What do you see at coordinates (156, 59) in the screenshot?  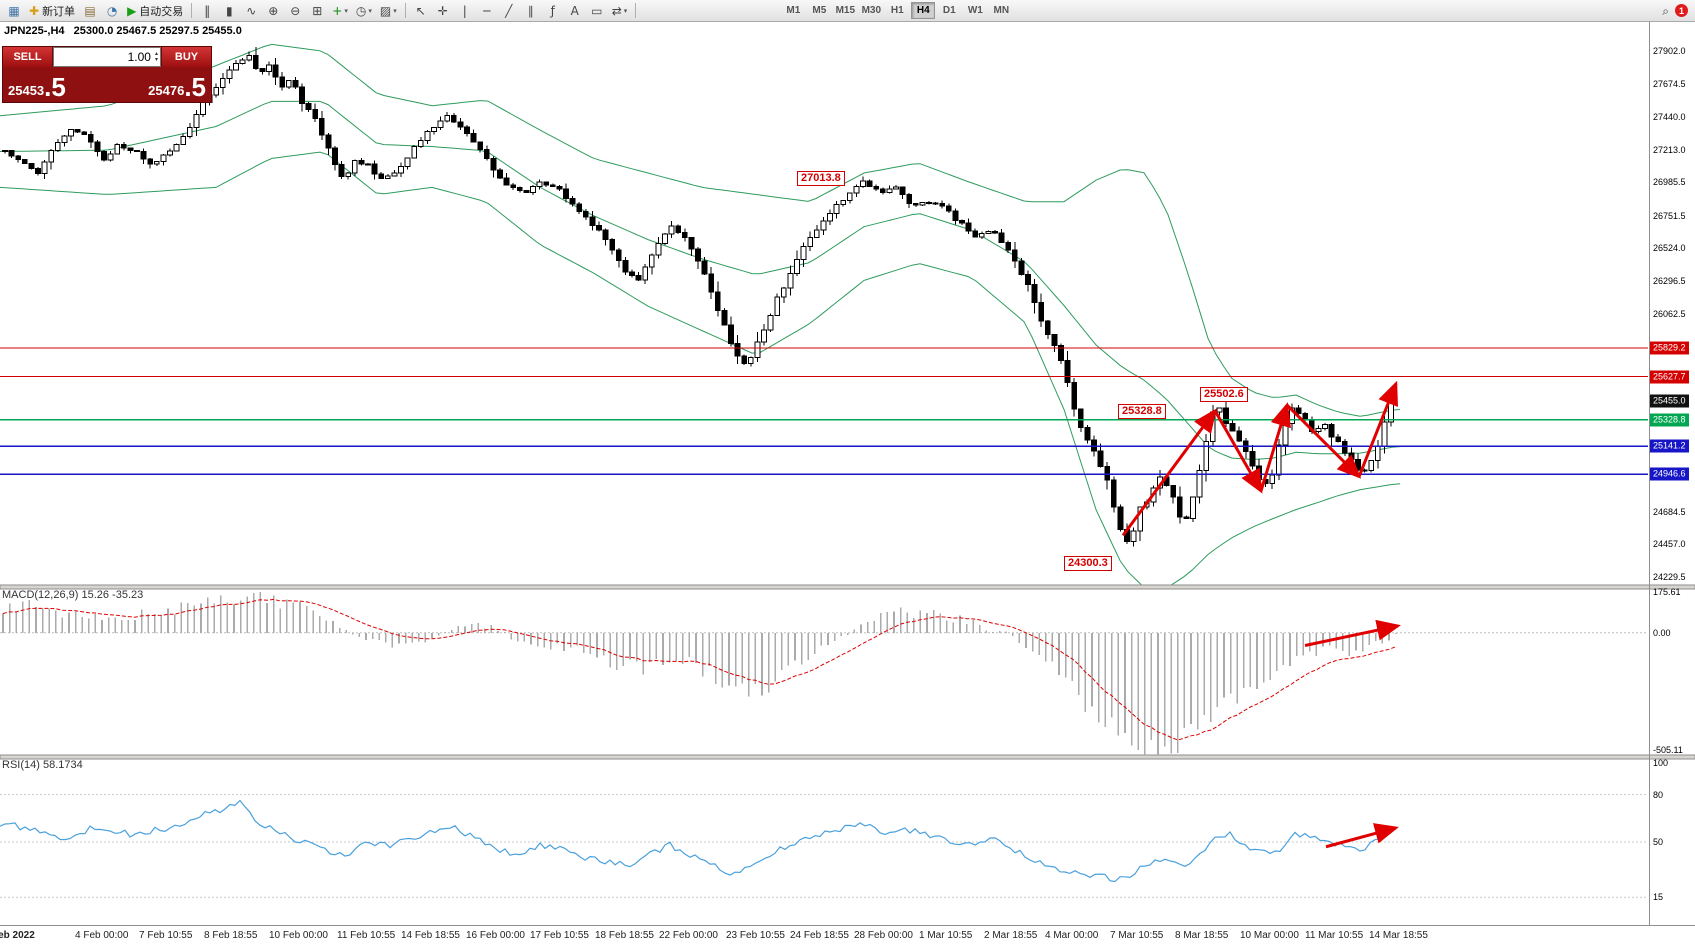 I see `stepper-down-icon: ▾` at bounding box center [156, 59].